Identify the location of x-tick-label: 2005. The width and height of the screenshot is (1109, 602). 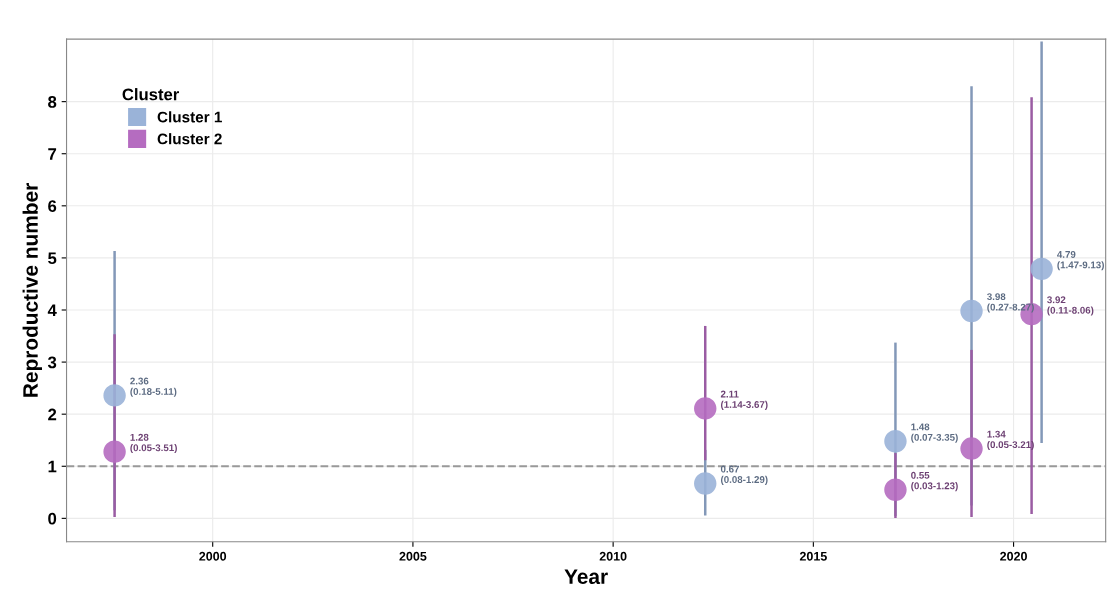
(413, 556).